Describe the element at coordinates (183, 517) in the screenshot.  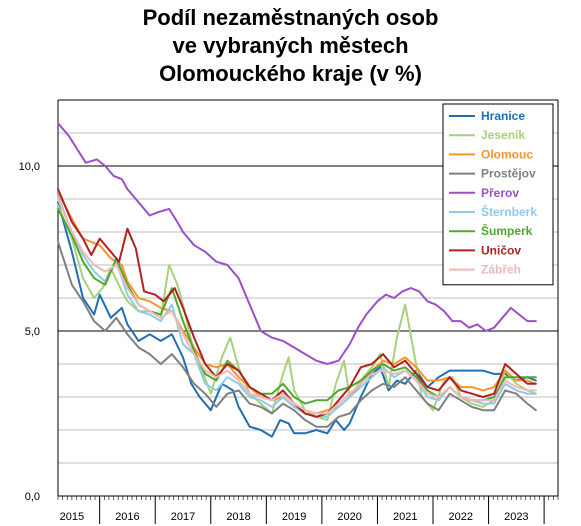
I see `x-tick-label: 2017` at that location.